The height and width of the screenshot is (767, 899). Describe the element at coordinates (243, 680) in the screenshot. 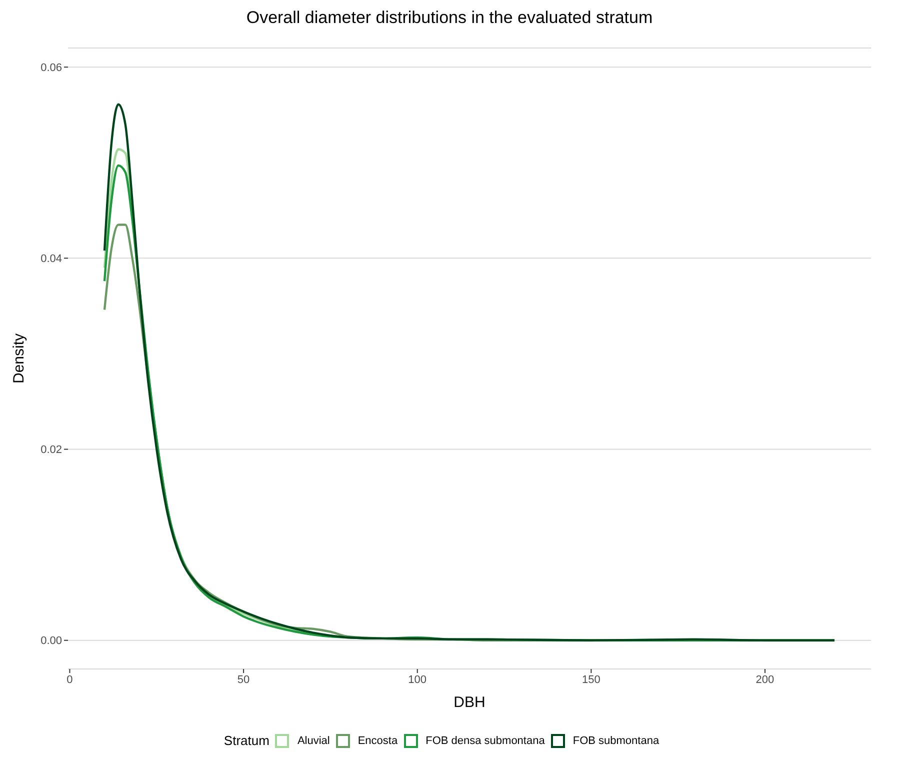

I see `x-tick-label: 50` at that location.